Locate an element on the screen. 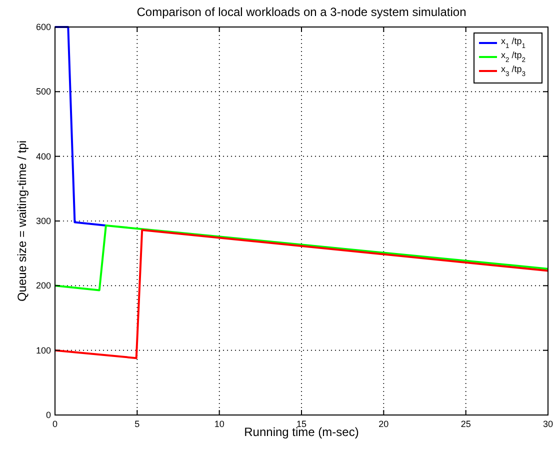  y-tick-label: 0 is located at coordinates (48, 415).